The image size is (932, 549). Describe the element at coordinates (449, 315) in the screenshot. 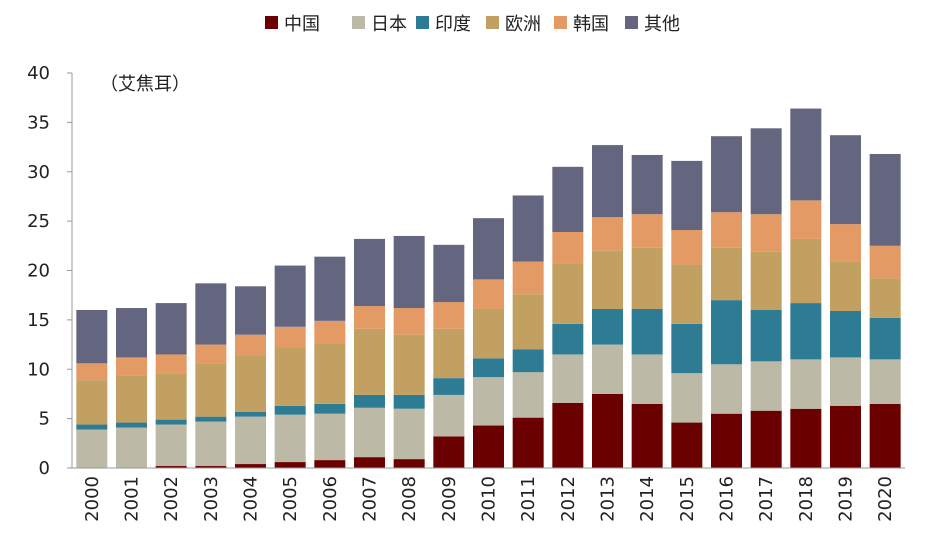

I see `bar-segment-韩国-2009` at that location.